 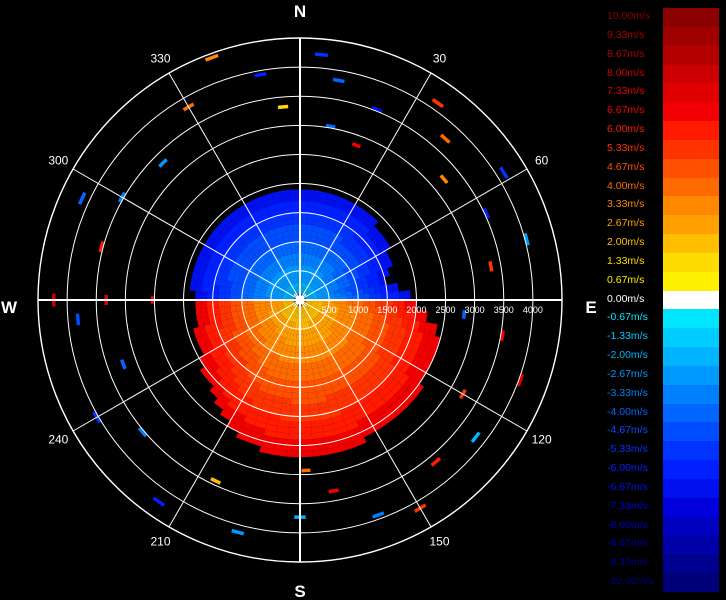 What do you see at coordinates (663, 206) in the screenshot?
I see `colorbar-entry: 3.33m/s` at bounding box center [663, 206].